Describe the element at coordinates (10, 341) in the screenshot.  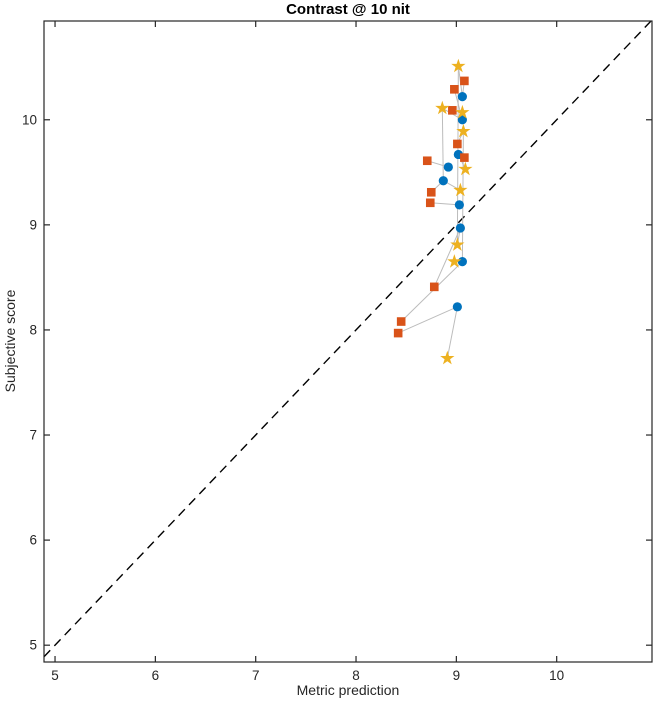
I see `y-axis-label: Subjective score` at that location.